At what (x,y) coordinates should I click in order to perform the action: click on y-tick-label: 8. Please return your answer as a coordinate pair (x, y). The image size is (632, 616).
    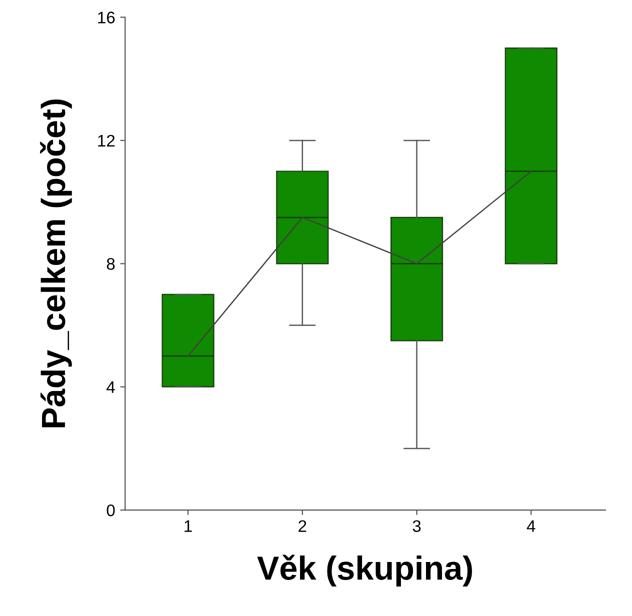
    Looking at the image, I should click on (110, 264).